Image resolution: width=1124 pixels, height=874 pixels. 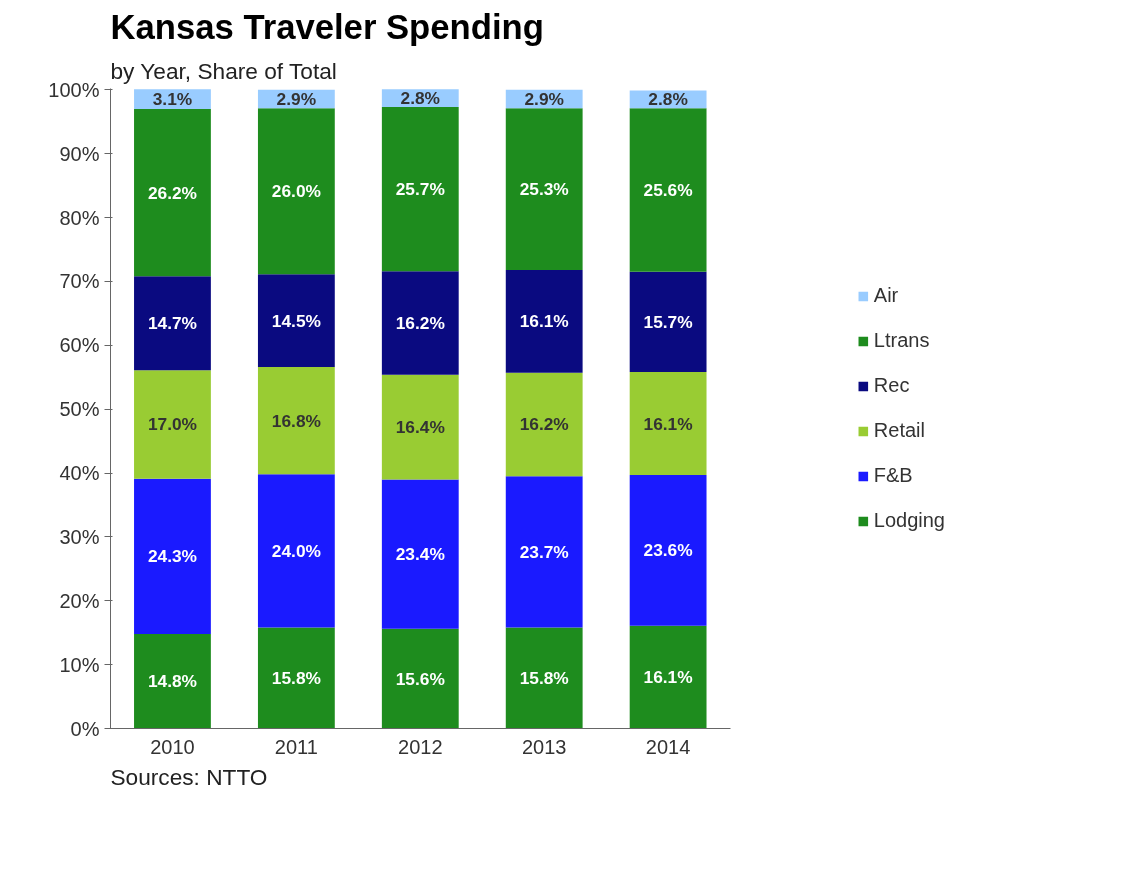 I want to click on data-label: 15.7%, so click(x=668, y=321).